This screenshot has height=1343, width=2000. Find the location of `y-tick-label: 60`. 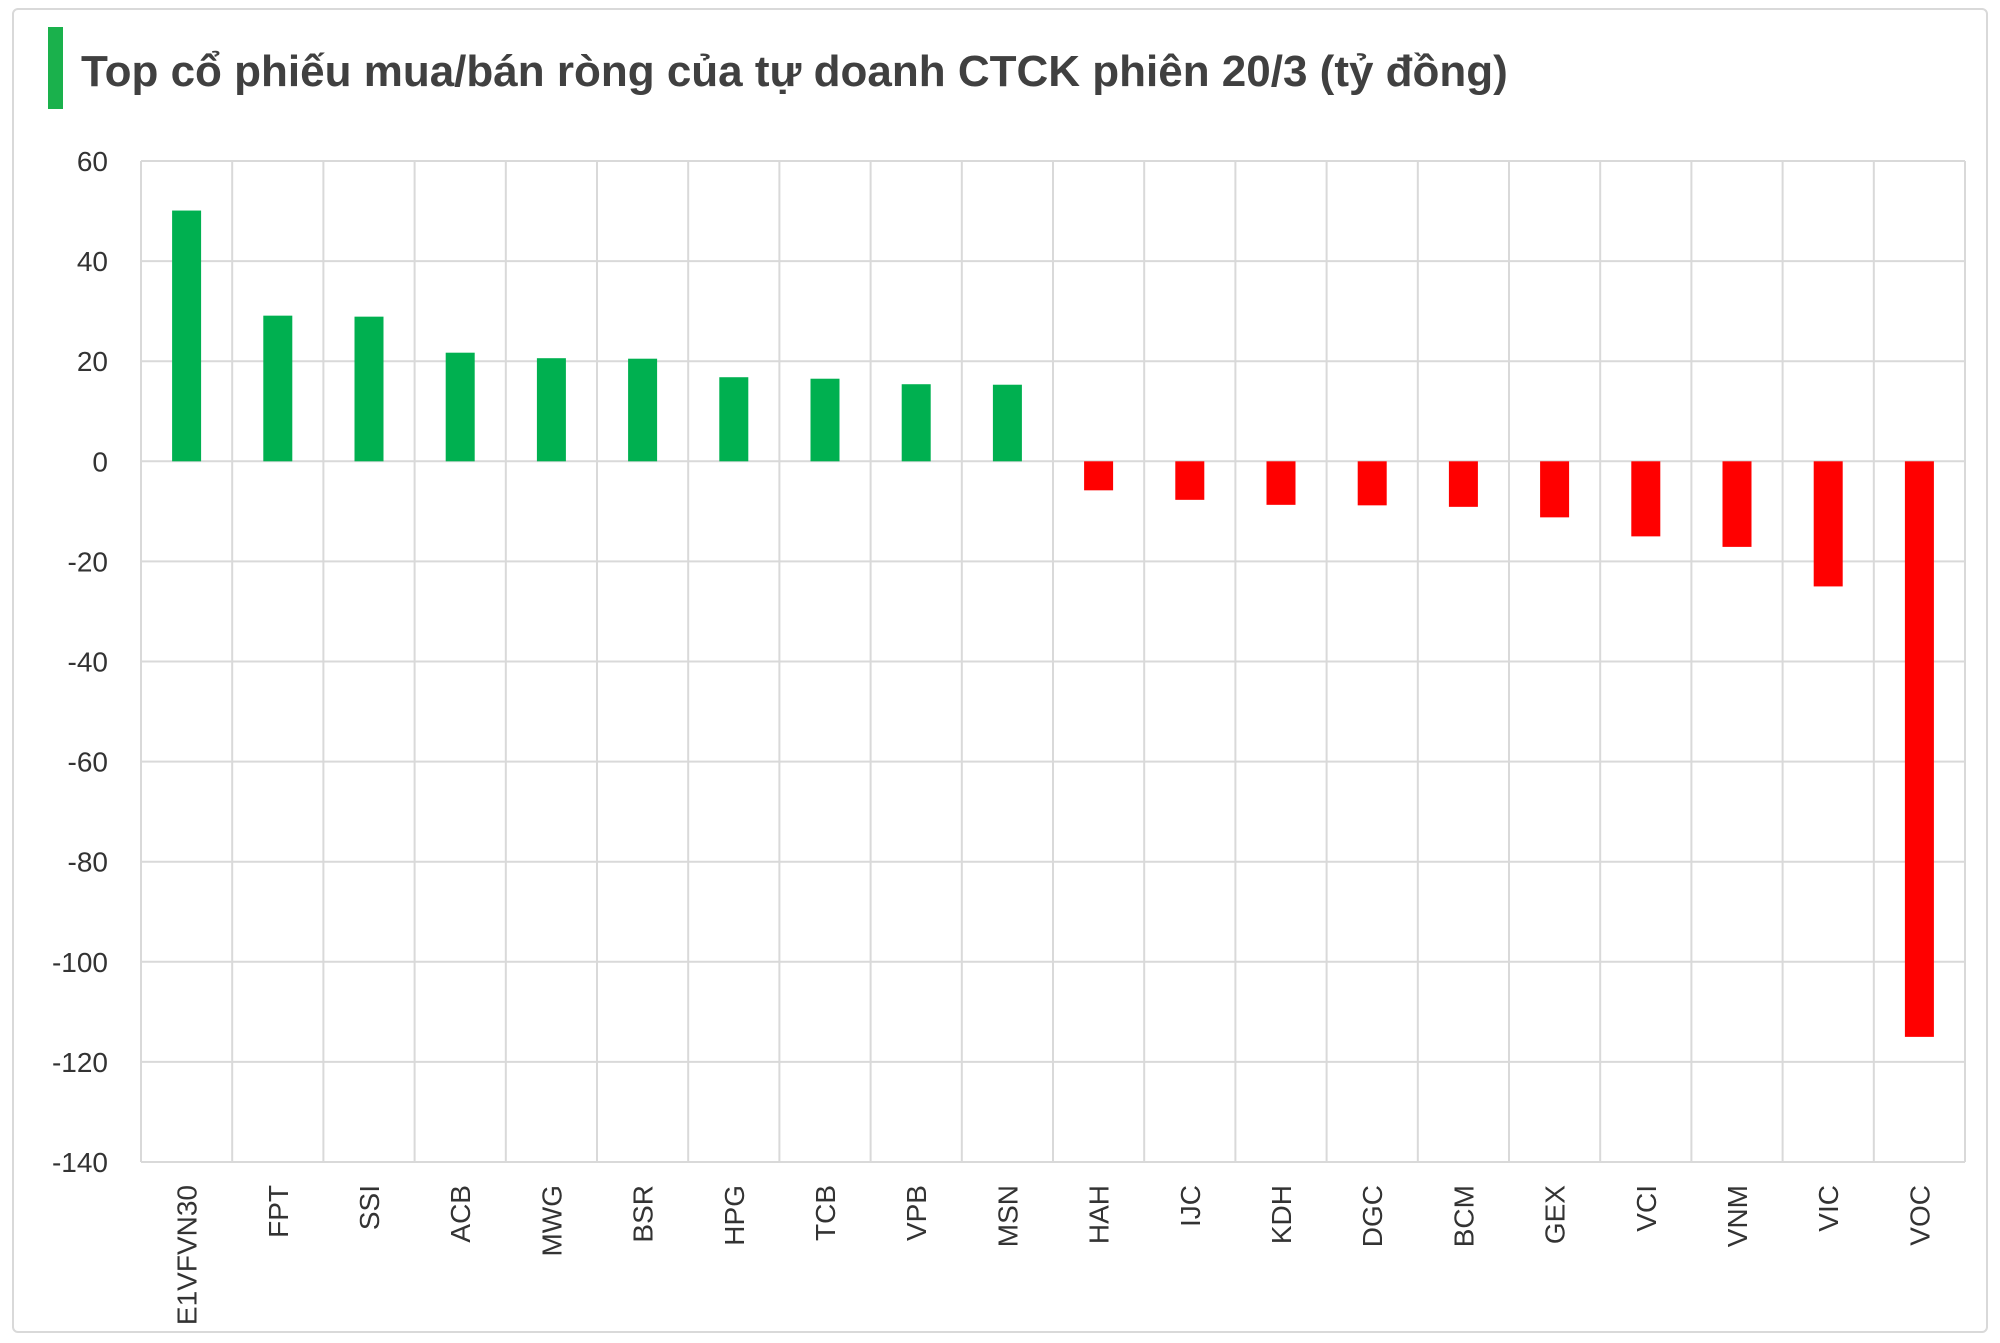

y-tick-label: 60 is located at coordinates (92, 161).